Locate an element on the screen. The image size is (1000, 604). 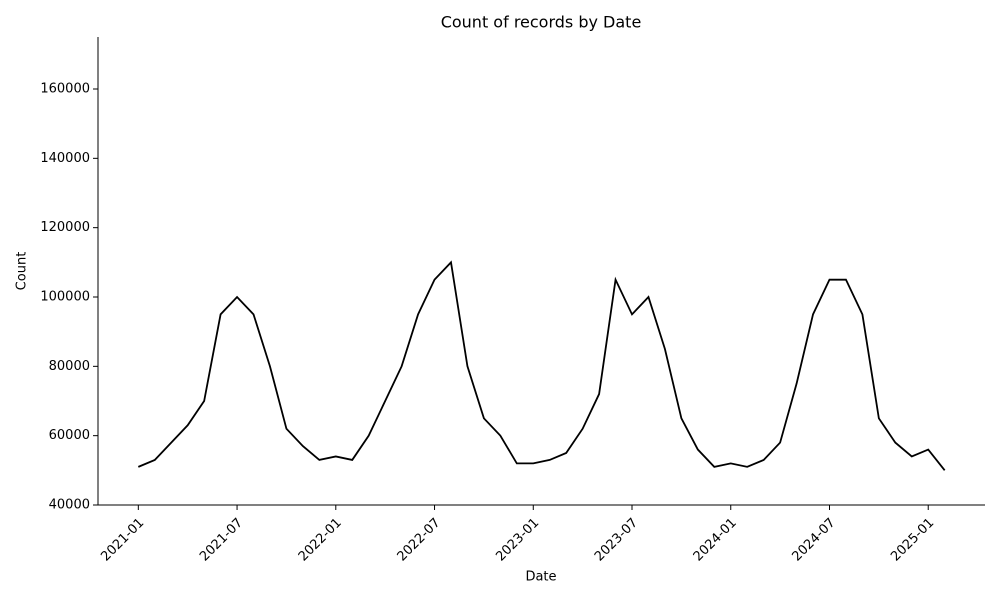
x-tick-label: 2025-01 is located at coordinates (912, 539).